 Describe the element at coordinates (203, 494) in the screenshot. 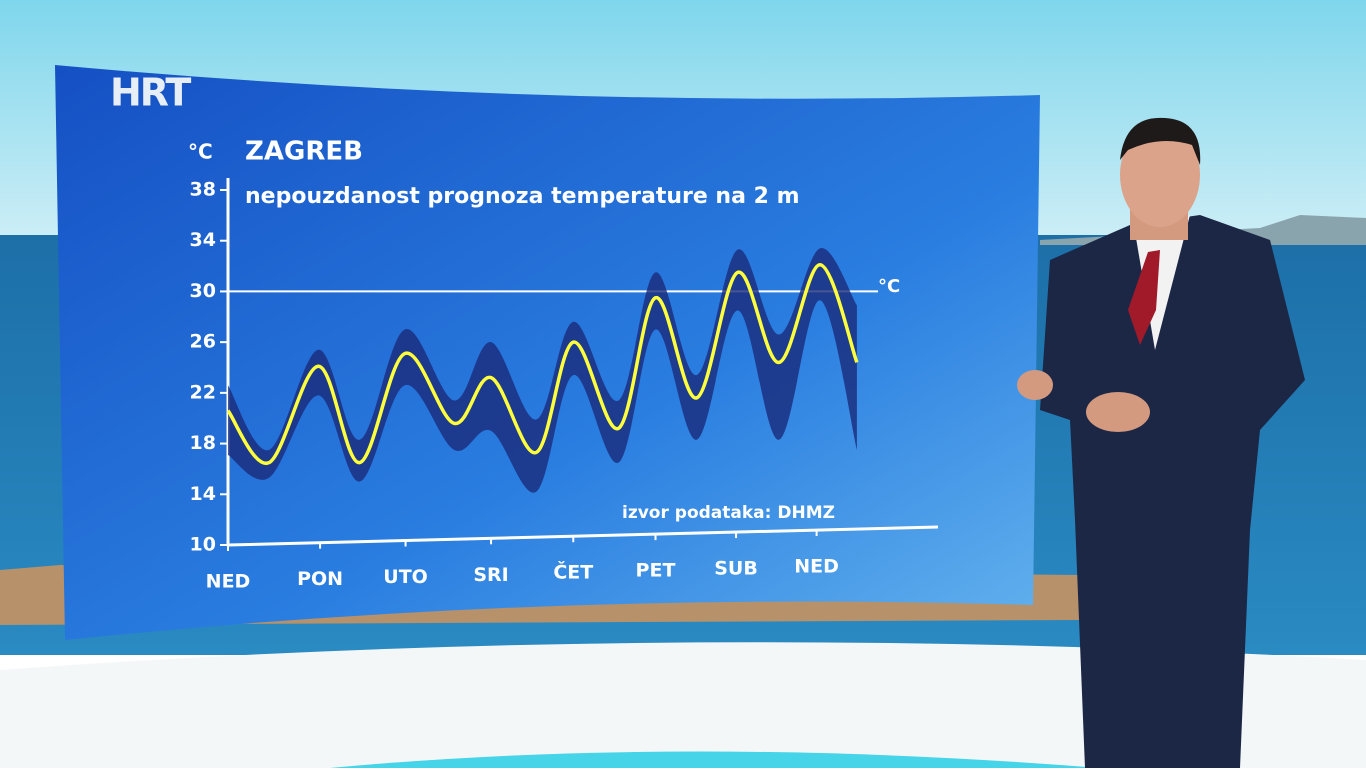

I see `y-tick-label: 14` at that location.